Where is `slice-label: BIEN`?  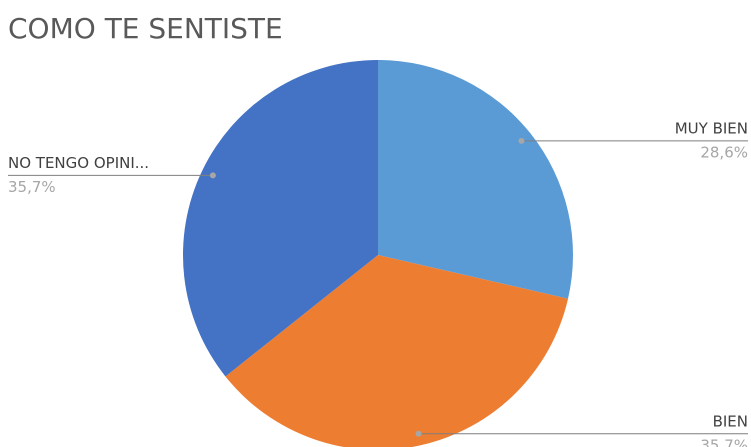
slice-label: BIEN is located at coordinates (730, 421).